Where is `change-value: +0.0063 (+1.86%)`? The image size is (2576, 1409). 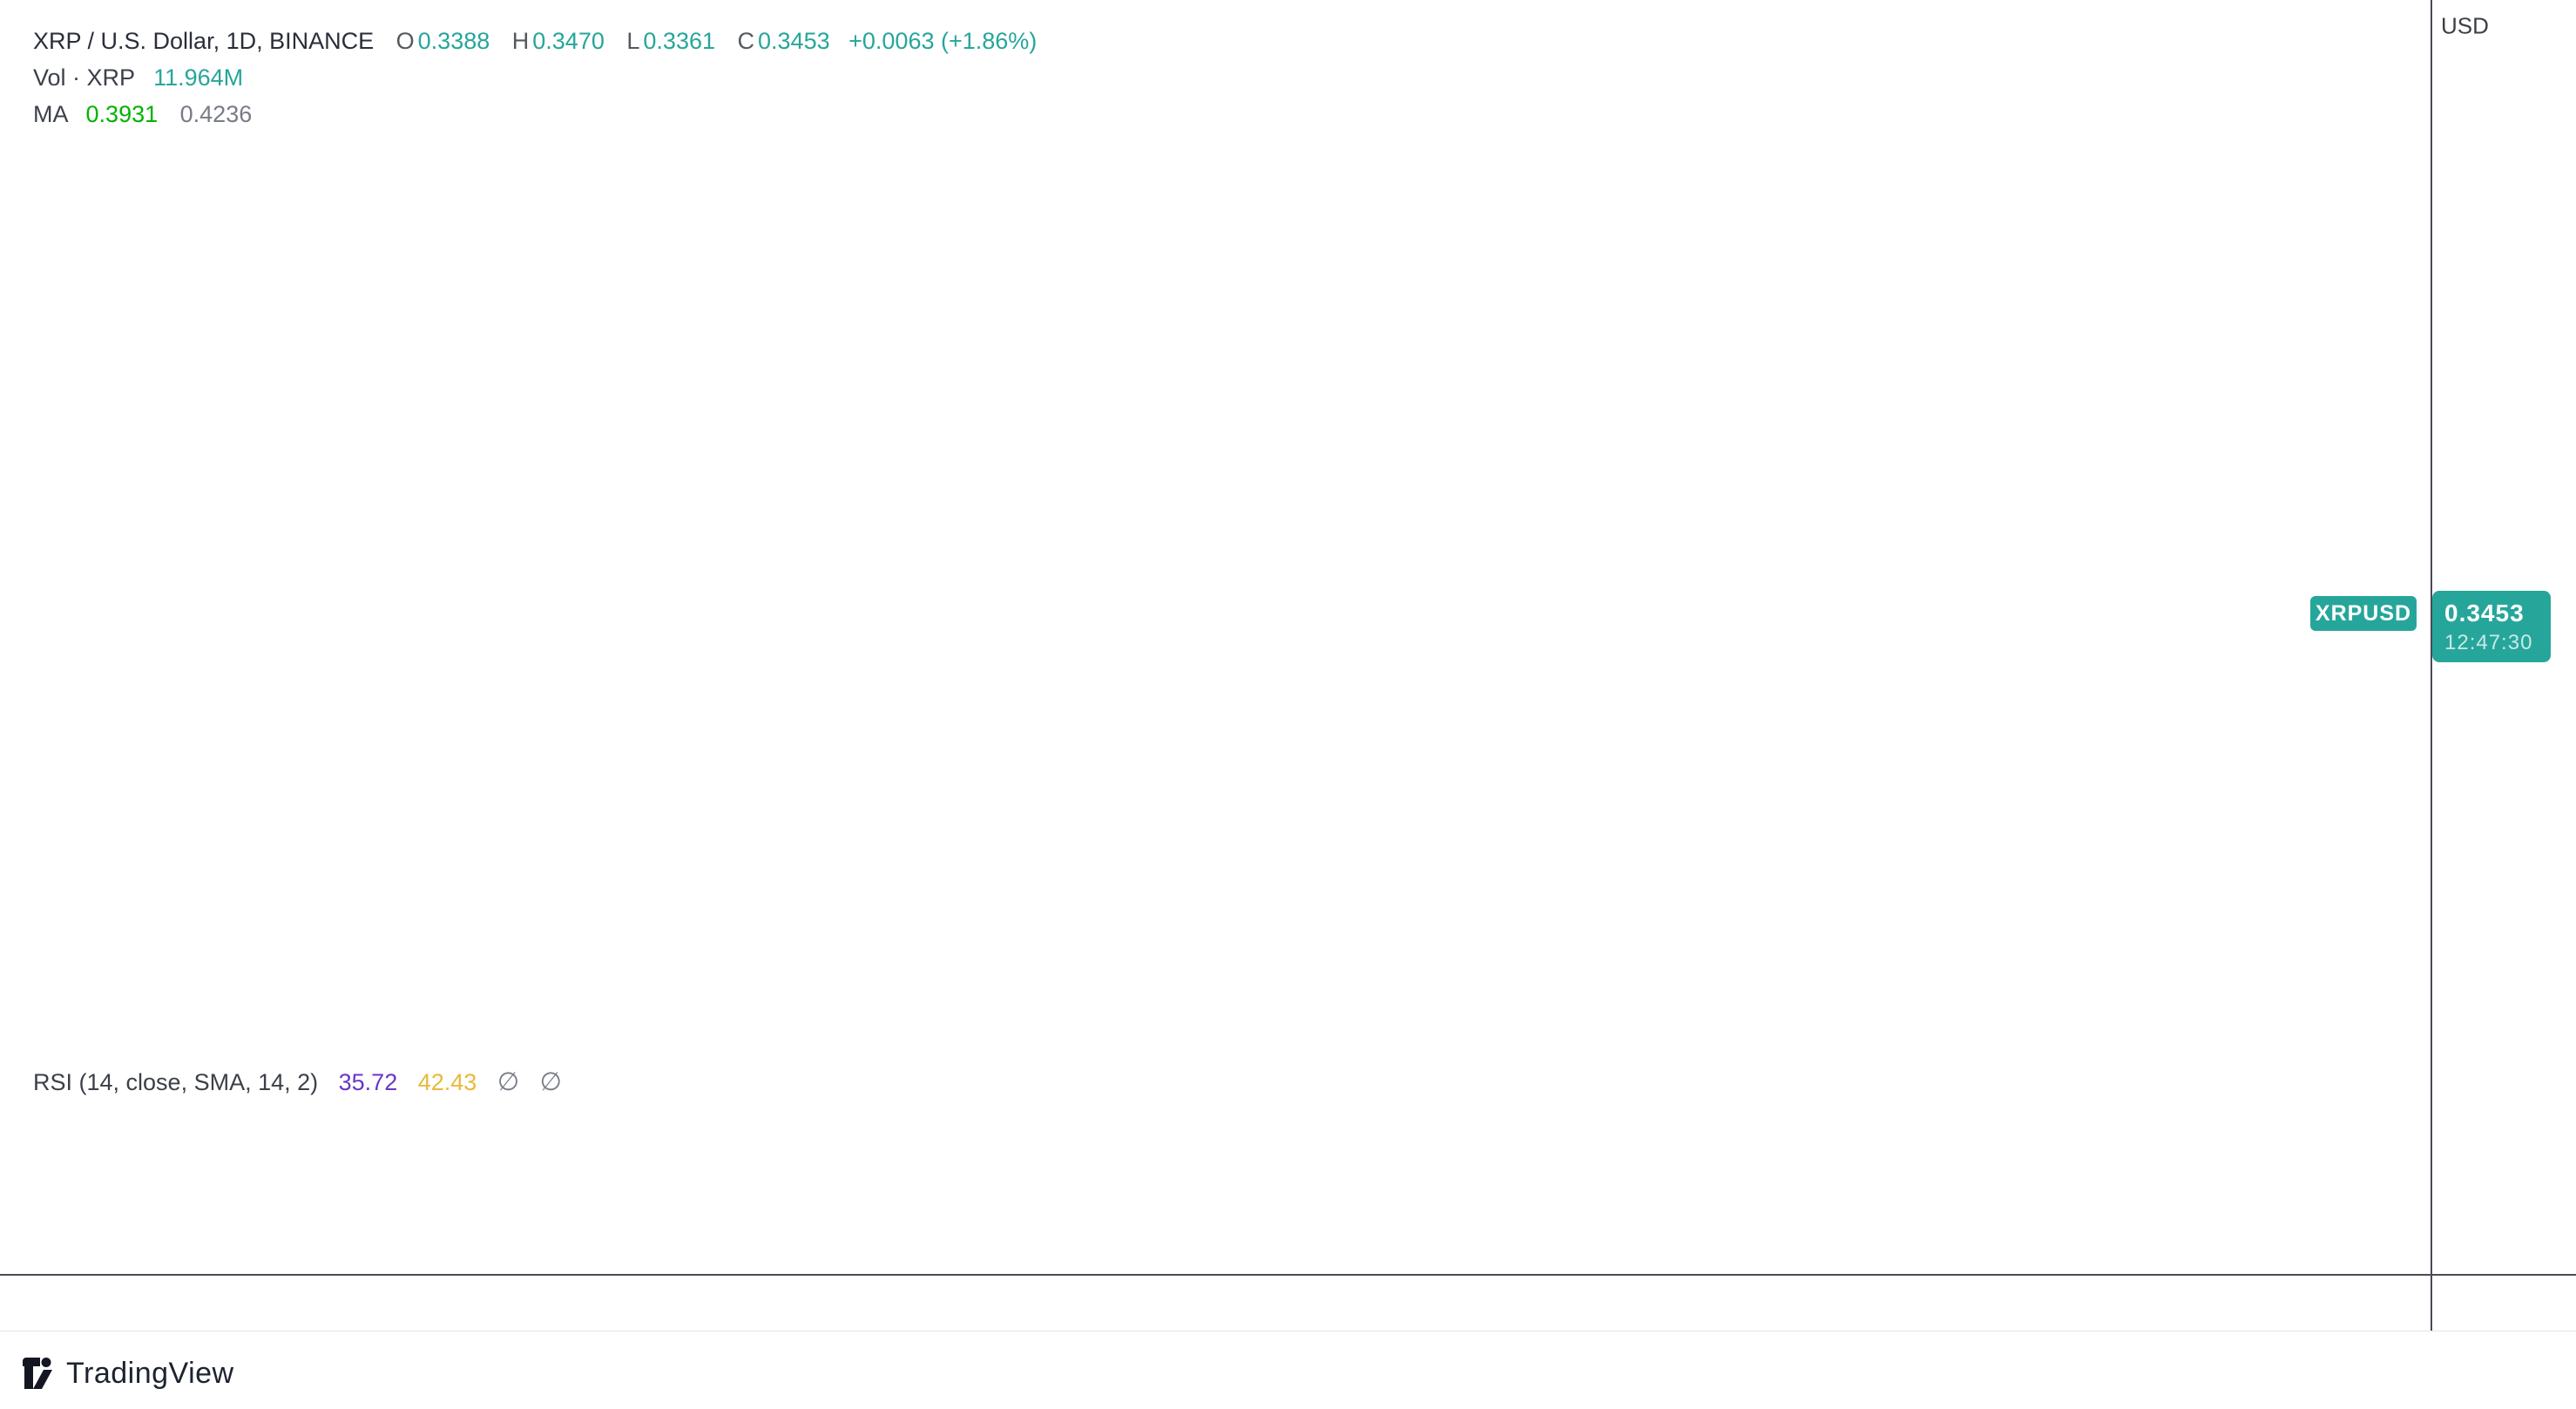
change-value: +0.0063 (+1.86%) is located at coordinates (943, 41).